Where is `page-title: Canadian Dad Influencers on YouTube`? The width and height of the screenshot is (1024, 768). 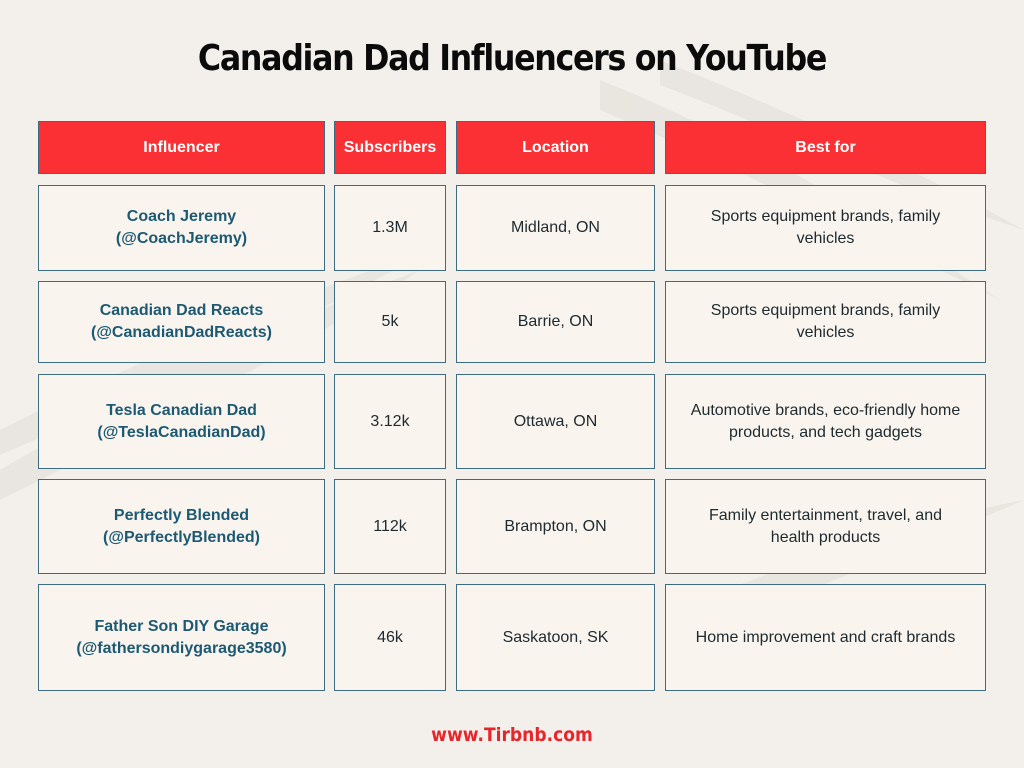
page-title: Canadian Dad Influencers on YouTube is located at coordinates (512, 58).